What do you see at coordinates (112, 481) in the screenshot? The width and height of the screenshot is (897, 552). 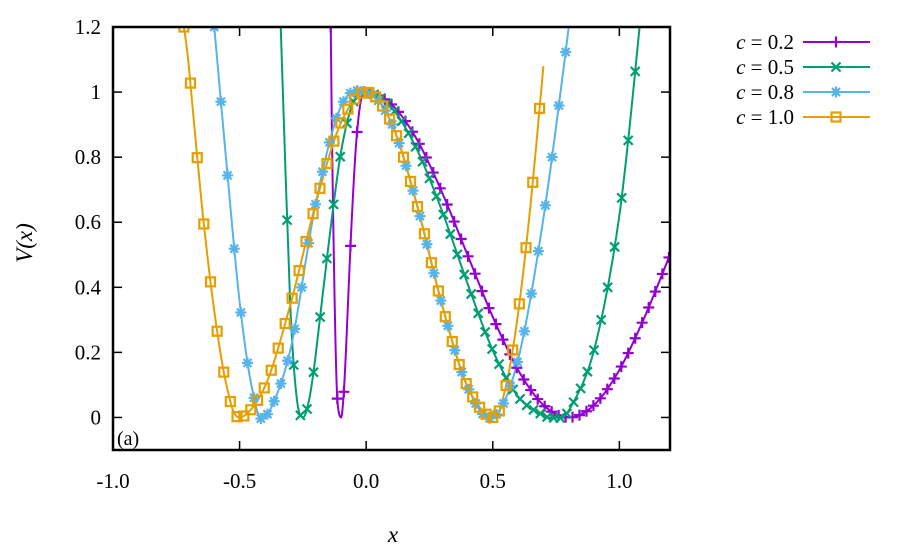 I see `x-tick-label: -1.0` at bounding box center [112, 481].